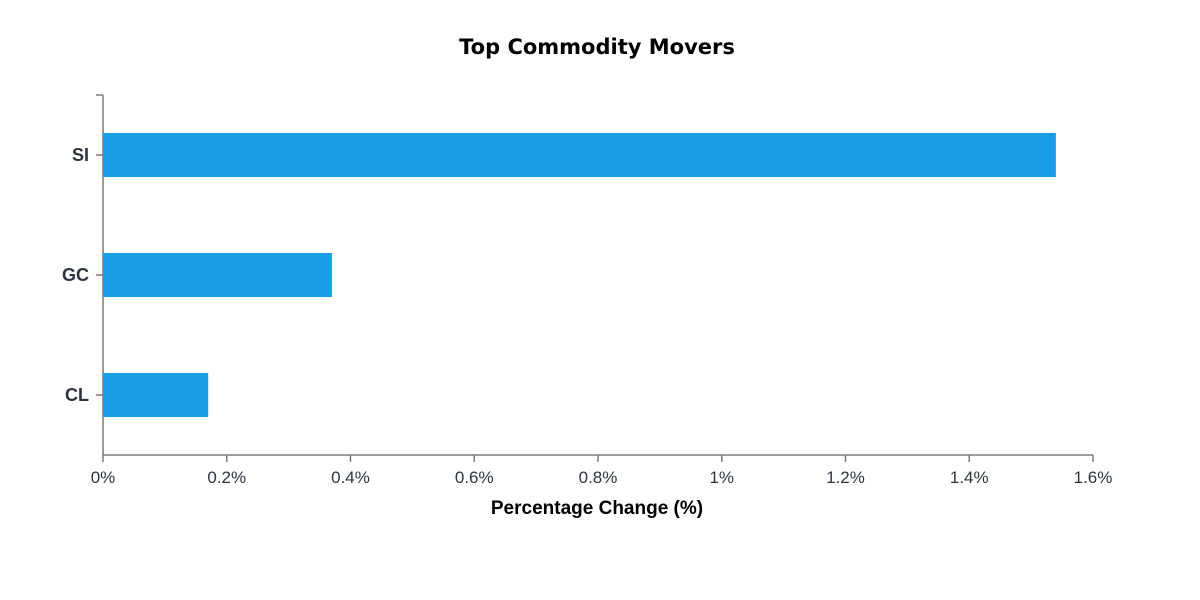 This screenshot has height=600, width=1200. I want to click on x-axis-title: Percentage Change (%), so click(597, 508).